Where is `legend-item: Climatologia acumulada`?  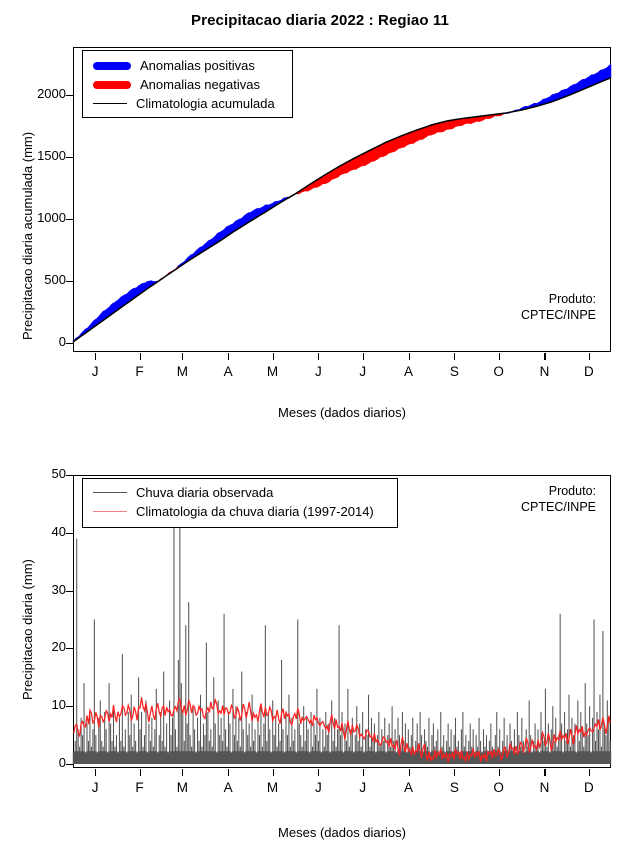
legend-item: Climatologia acumulada is located at coordinates (187, 103).